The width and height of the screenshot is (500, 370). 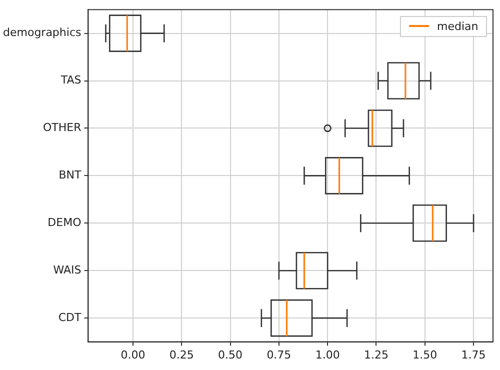 I want to click on y-tick-label: DEMO, so click(x=65, y=223).